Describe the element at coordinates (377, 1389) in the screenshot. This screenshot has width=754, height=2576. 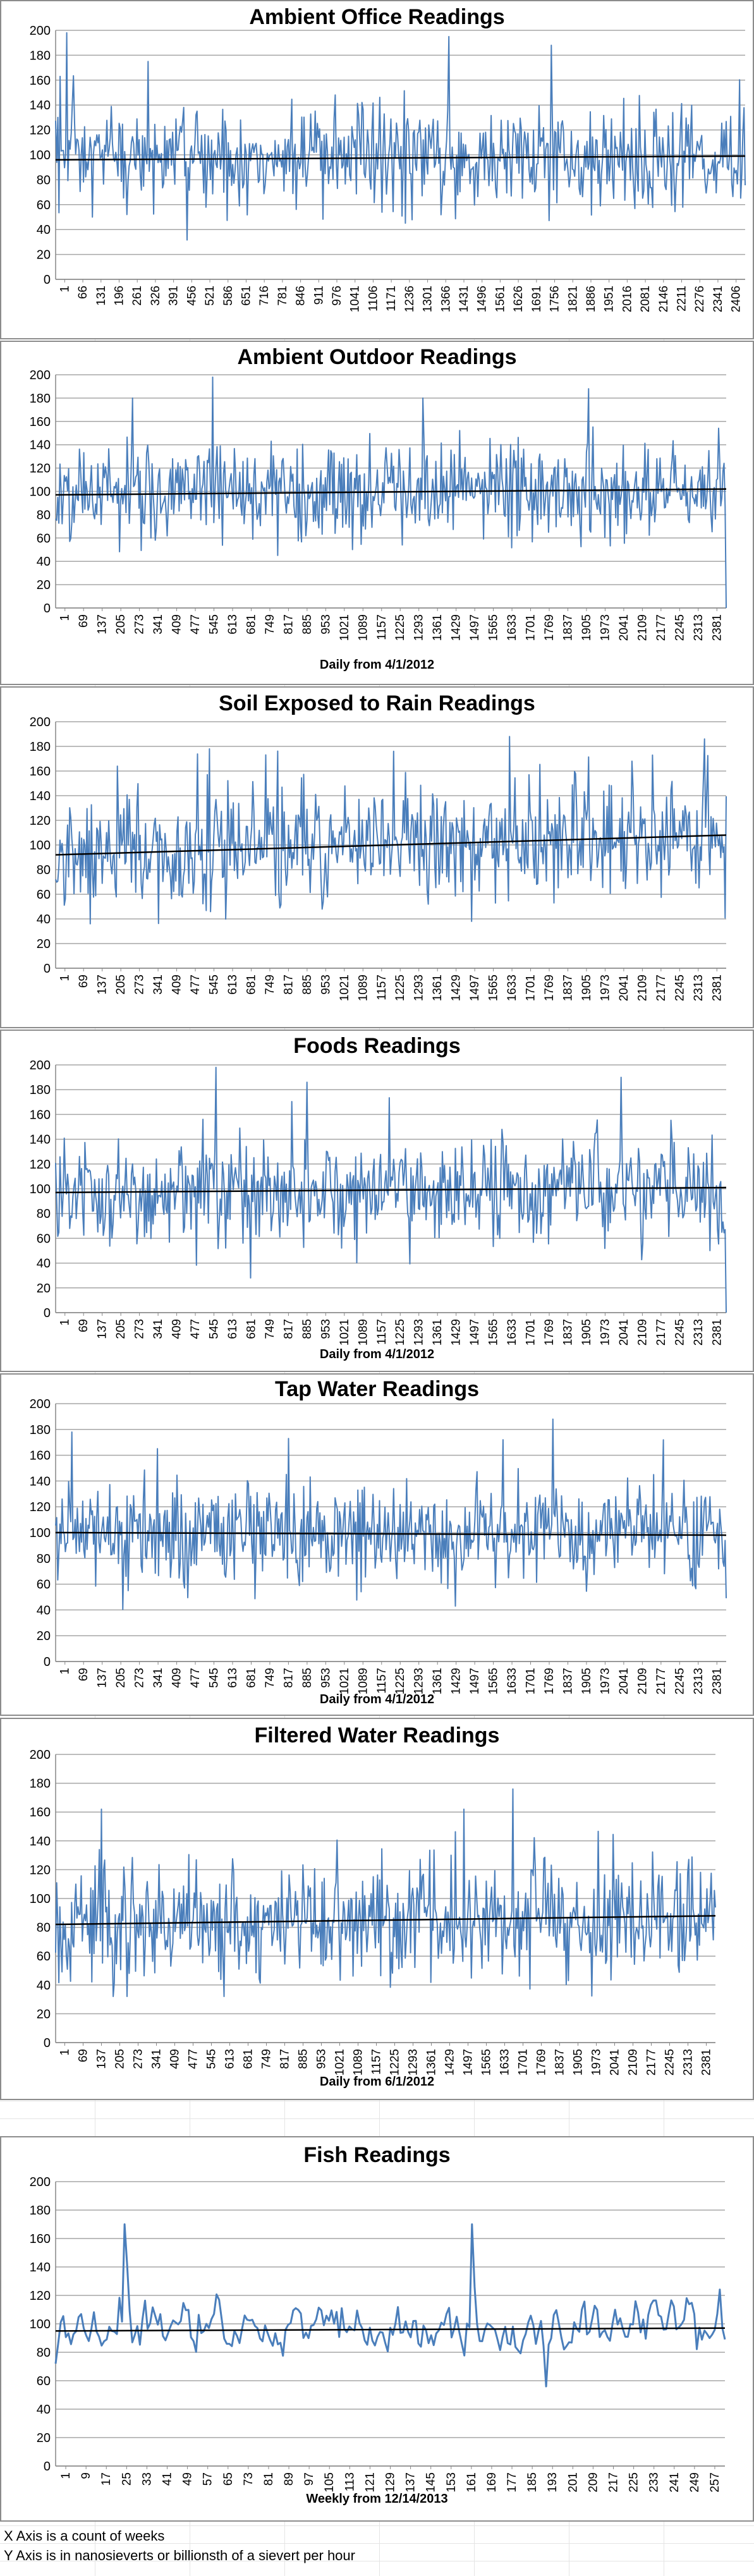
I see `chart-title: Tap Water Readings` at that location.